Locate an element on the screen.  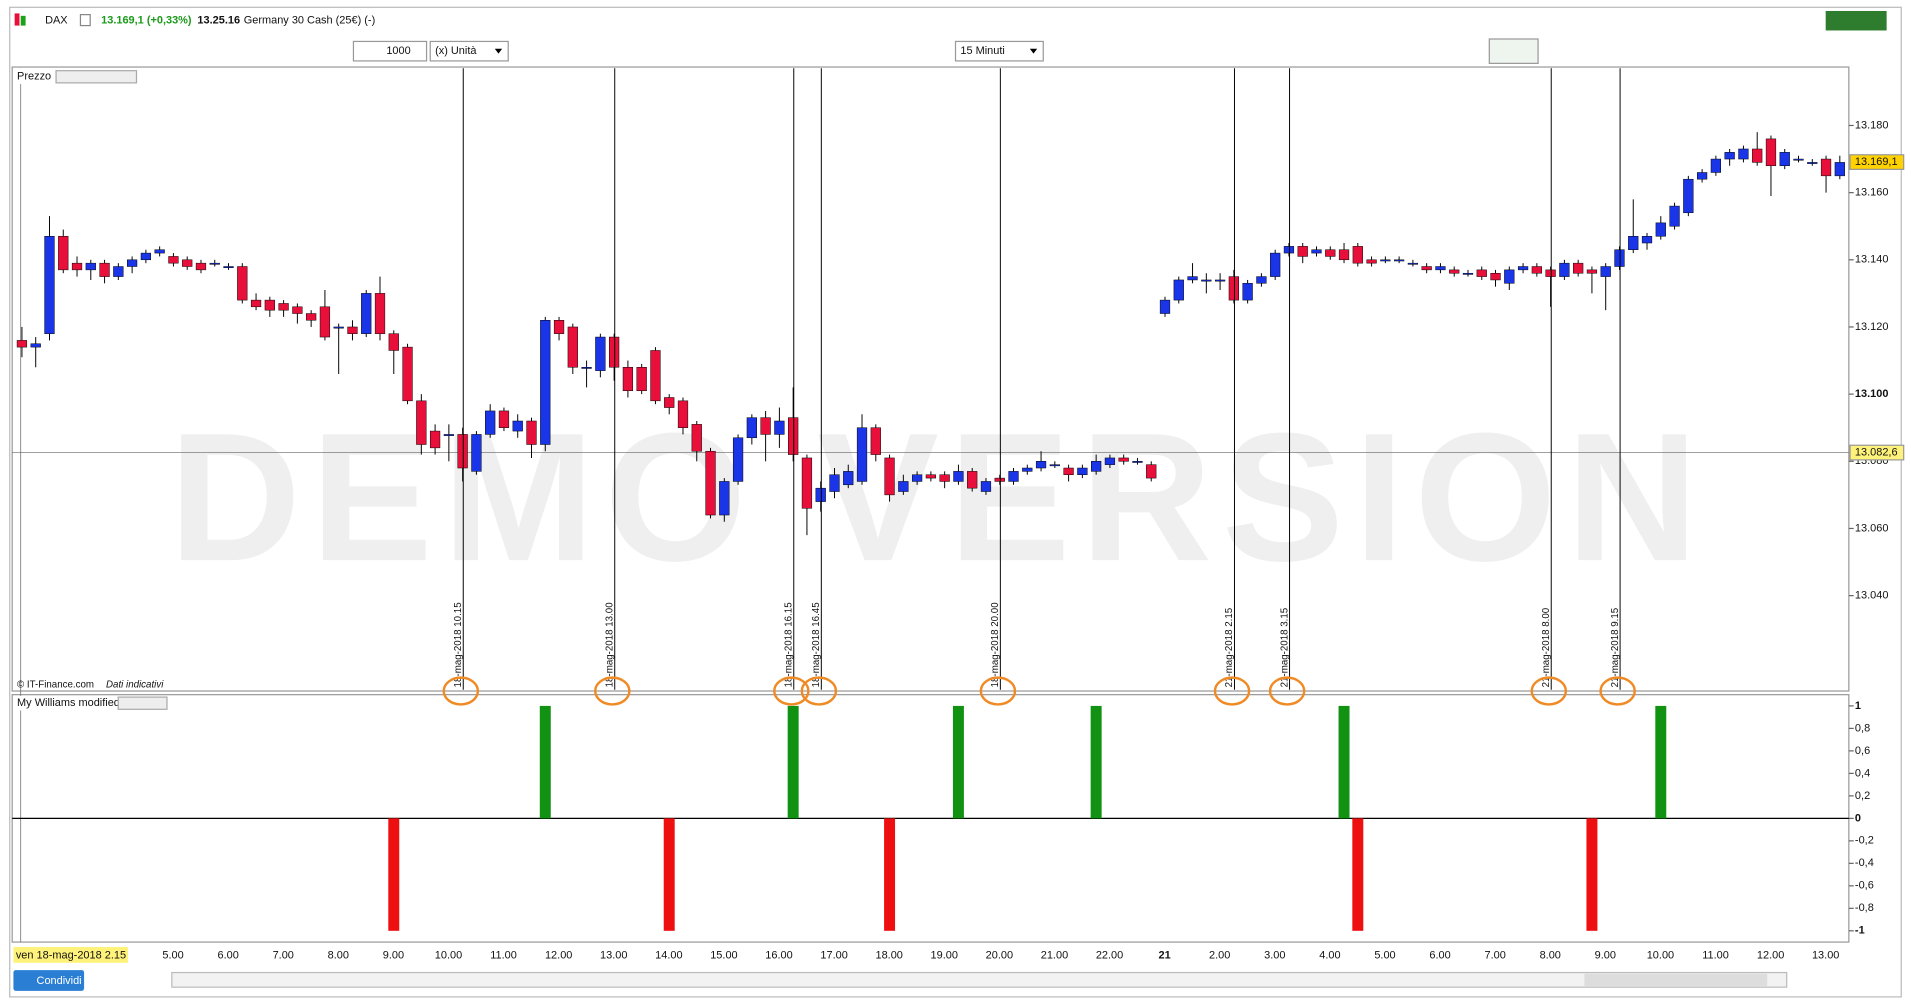
x-tick-label: ven 18-mag-2018 2.15 is located at coordinates (71, 955).